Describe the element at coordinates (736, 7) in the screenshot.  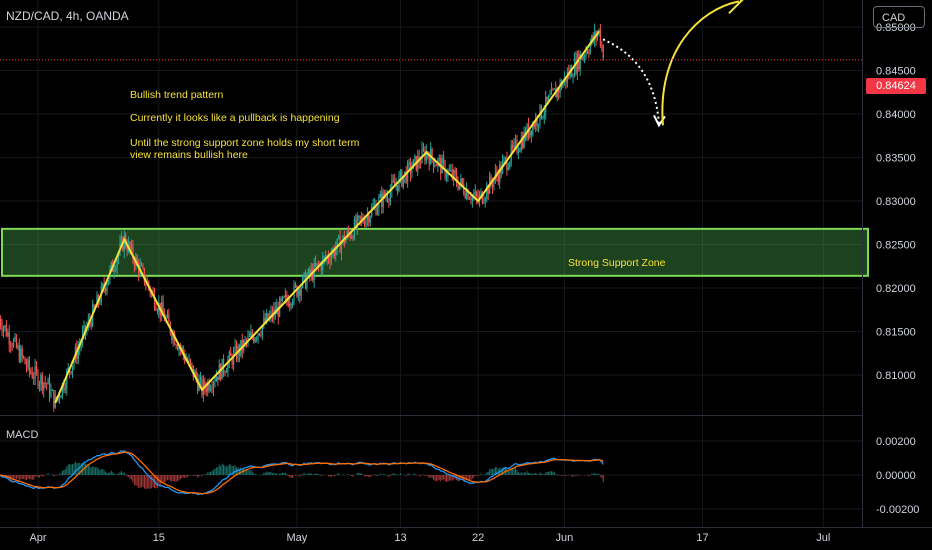
I see `bullish-arrow-head` at that location.